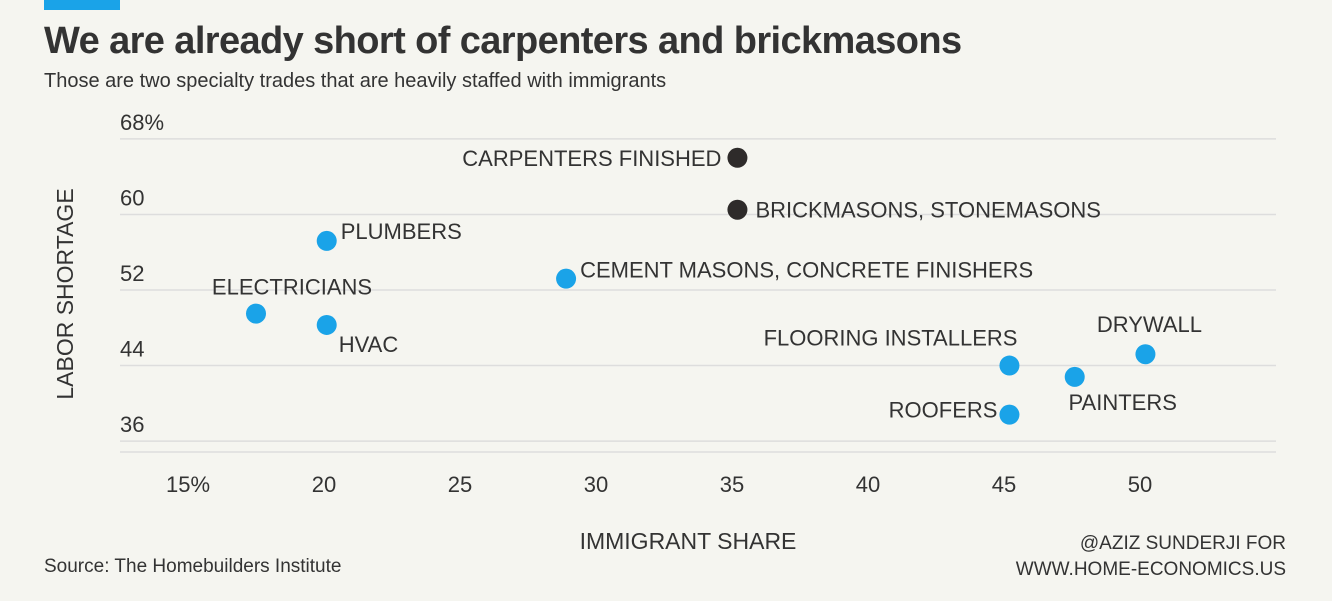 This screenshot has width=1332, height=601. What do you see at coordinates (943, 410) in the screenshot?
I see `point-label-roofers: ROOFERS` at bounding box center [943, 410].